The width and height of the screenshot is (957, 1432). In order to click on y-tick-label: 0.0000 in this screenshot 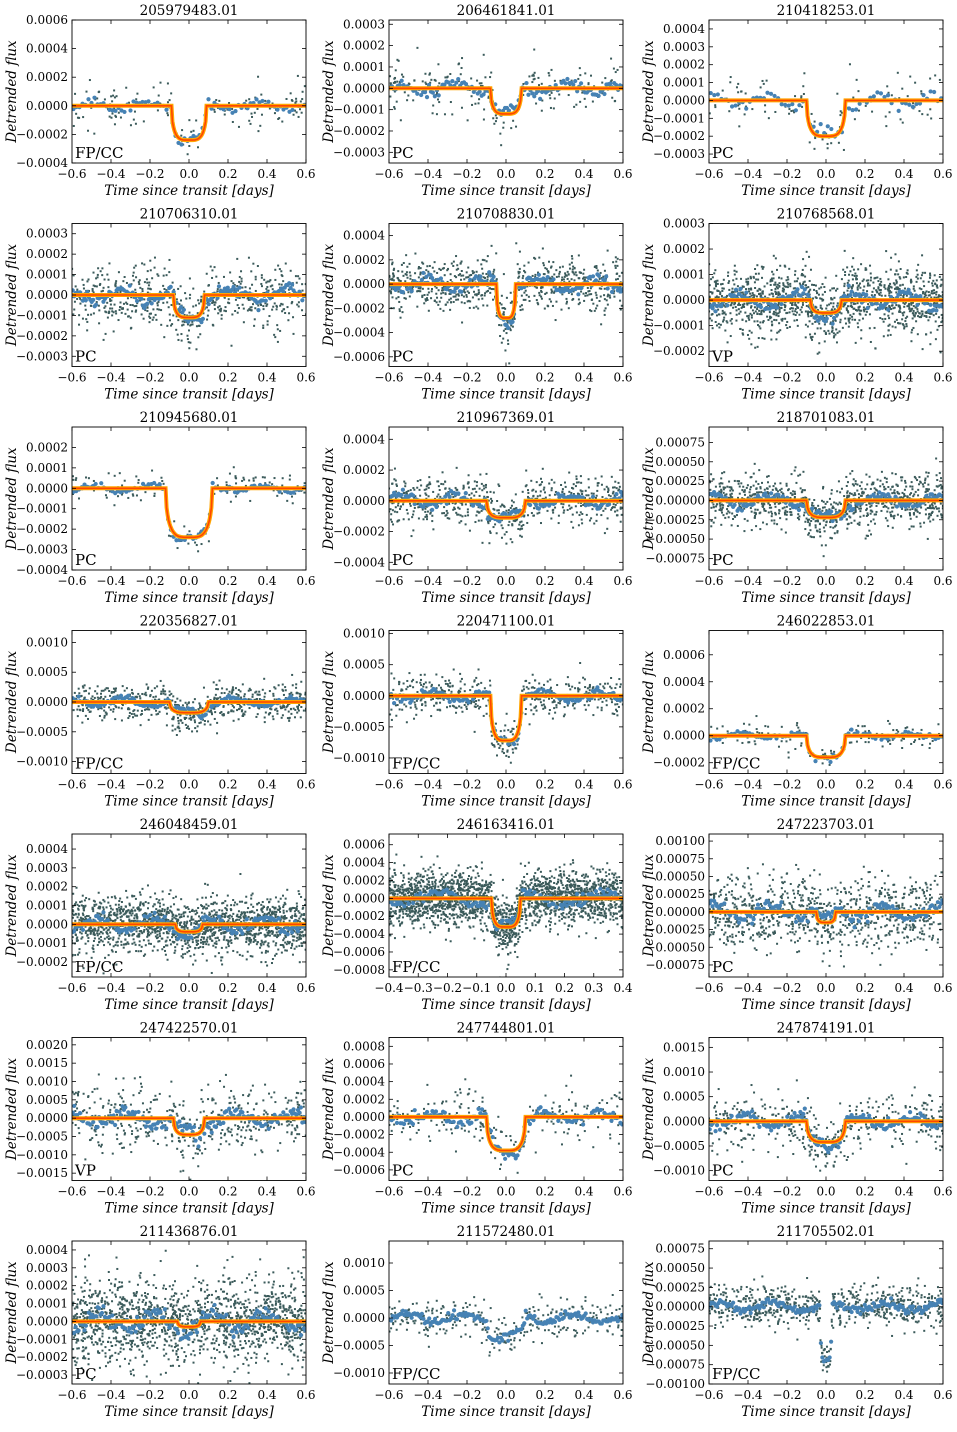, I will do `click(364, 88)`.